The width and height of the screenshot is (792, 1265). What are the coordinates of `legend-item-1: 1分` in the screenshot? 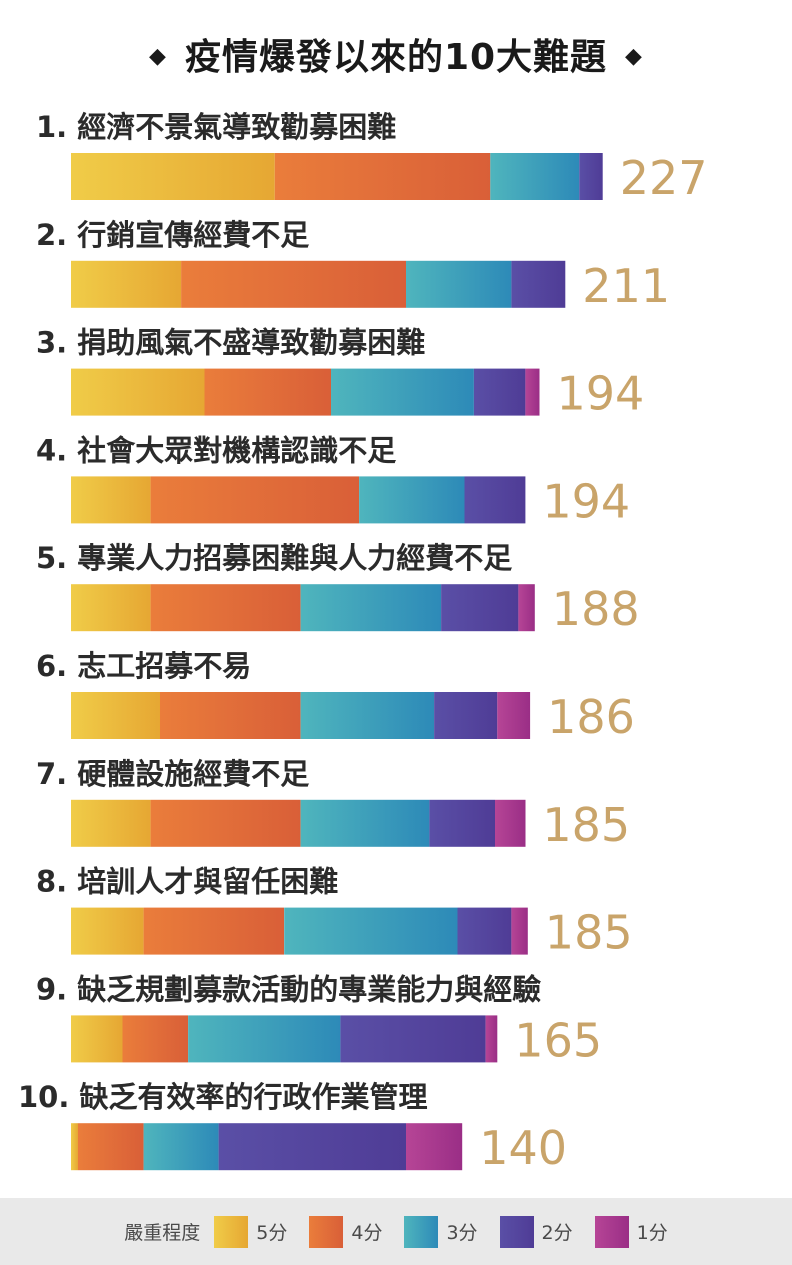 It's located at (631, 1231).